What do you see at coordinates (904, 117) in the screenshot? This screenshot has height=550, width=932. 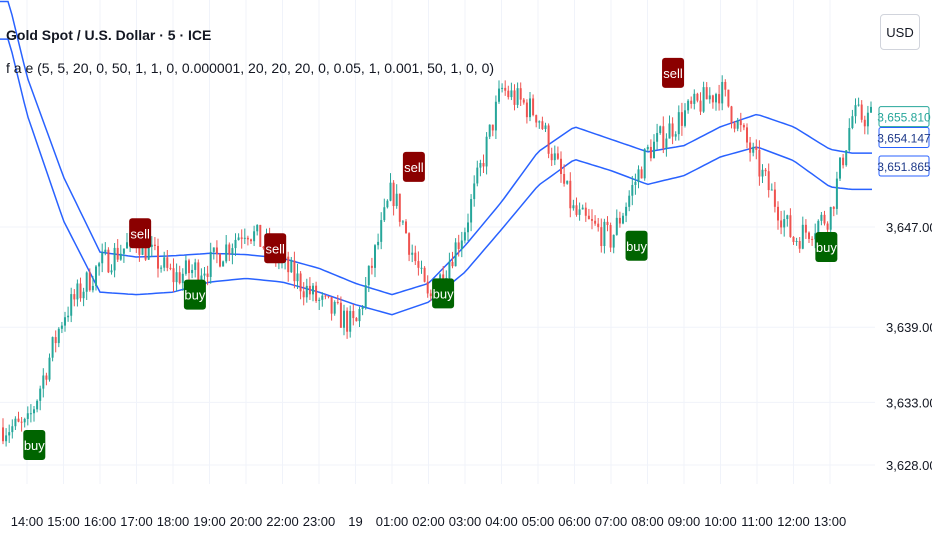 I see `price-label: 3,655.810` at bounding box center [904, 117].